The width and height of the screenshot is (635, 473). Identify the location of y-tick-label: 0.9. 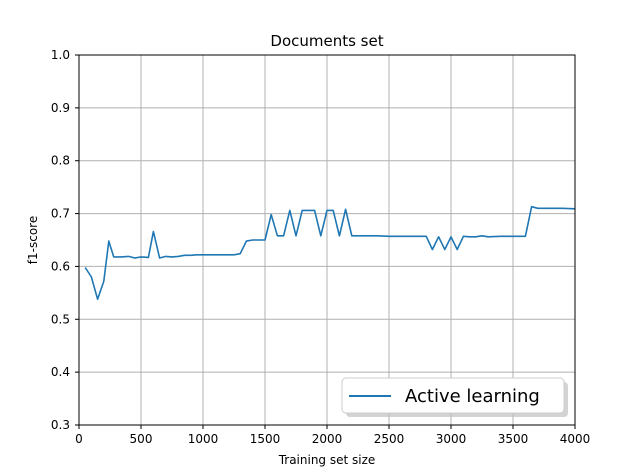
(60, 108).